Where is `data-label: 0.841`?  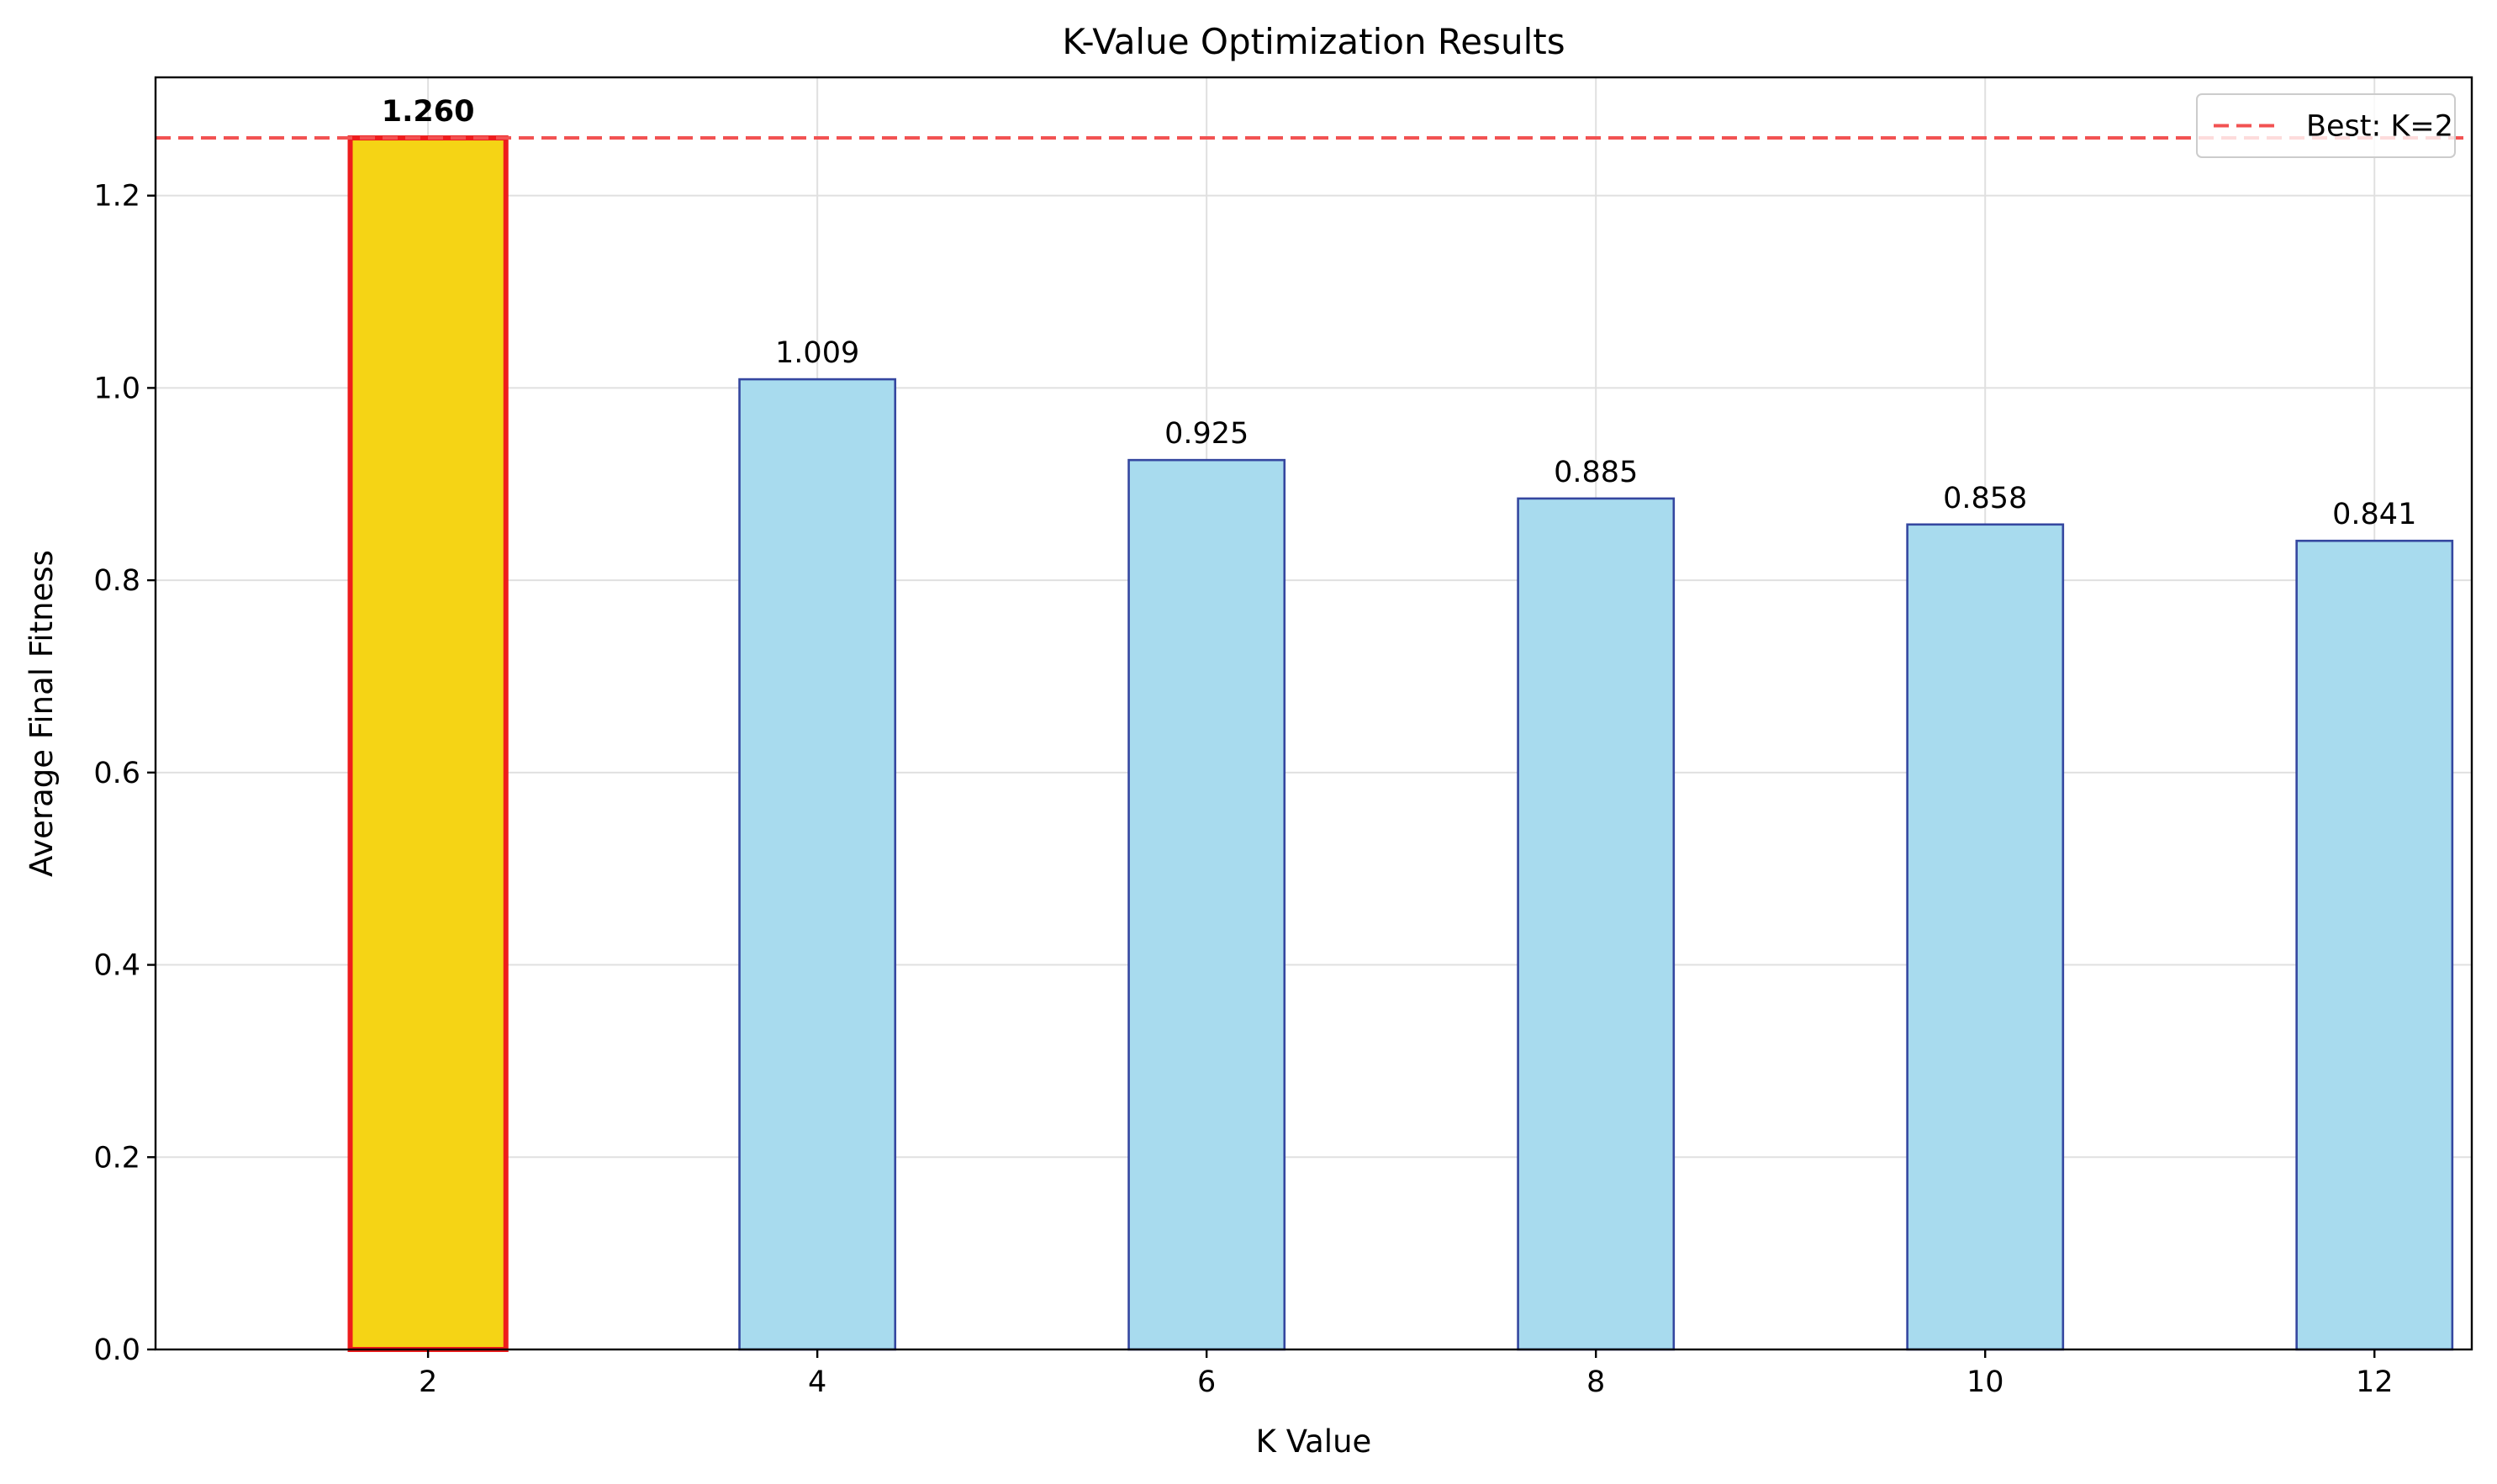
data-label: 0.841 is located at coordinates (2374, 514).